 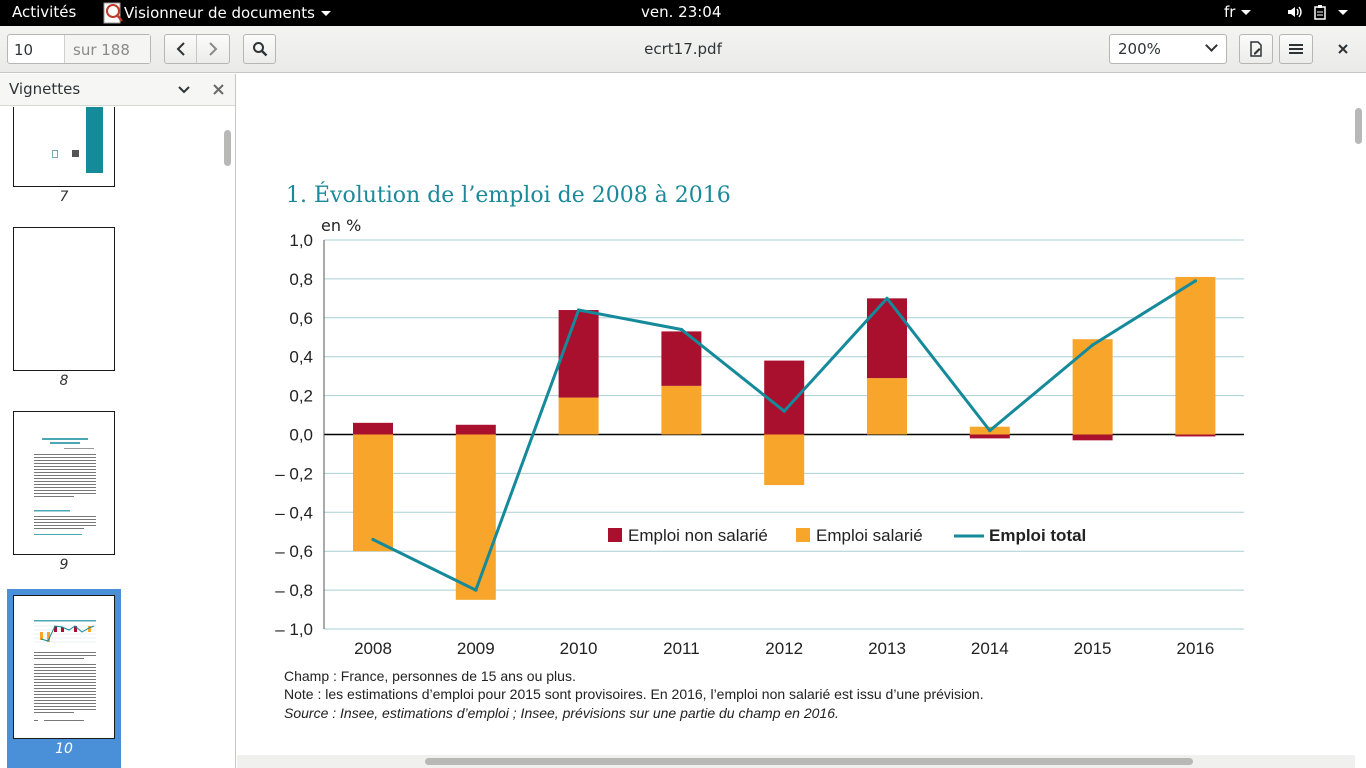 What do you see at coordinates (64, 381) in the screenshot?
I see `thumbnail-label: 8` at bounding box center [64, 381].